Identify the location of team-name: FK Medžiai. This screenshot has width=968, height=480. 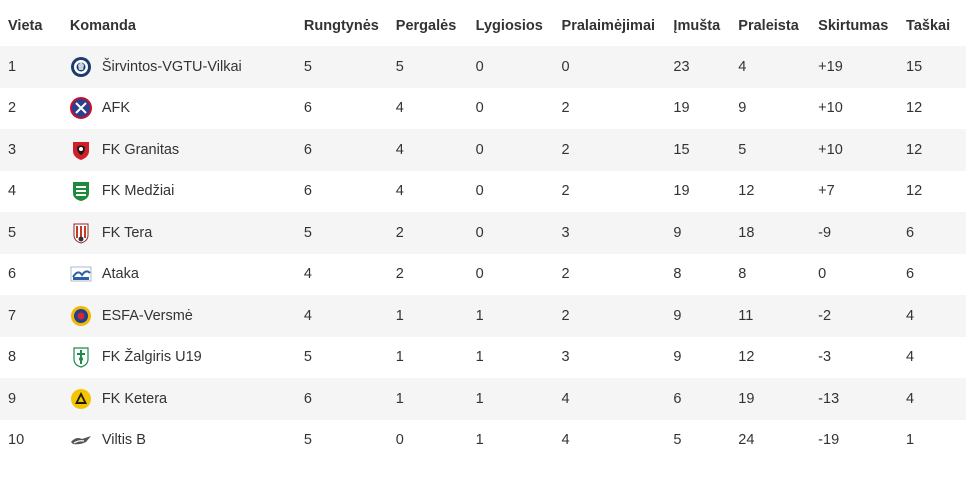
(138, 191).